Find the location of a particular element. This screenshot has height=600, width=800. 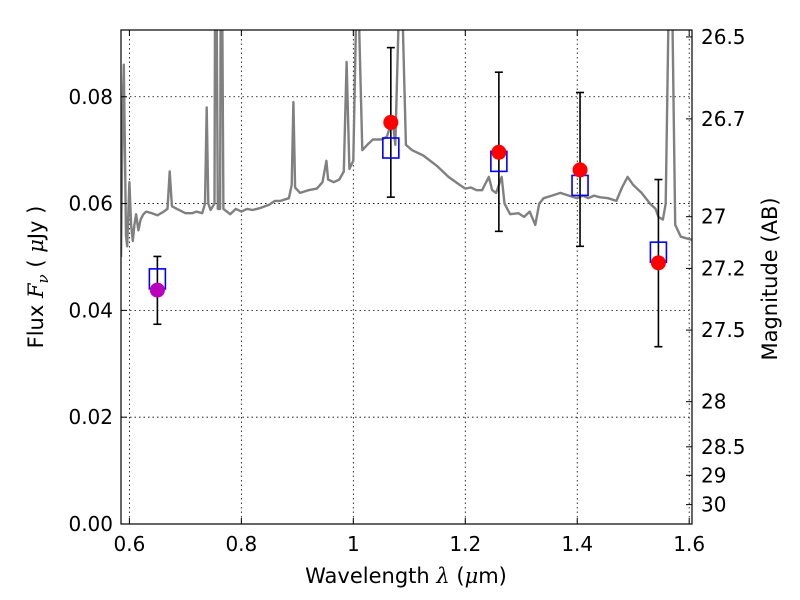

y2-tick-label: 26.5 is located at coordinates (723, 37).